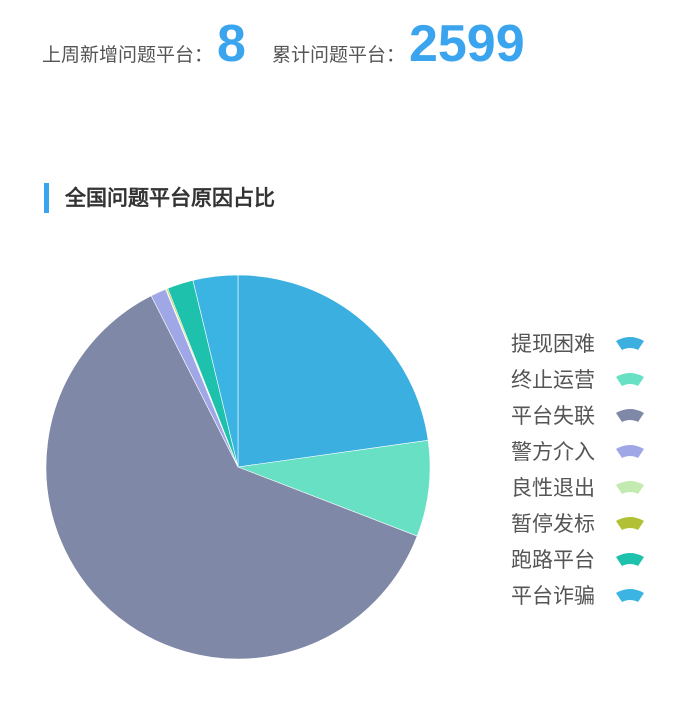  I want to click on legend-item: 平台失联, so click(578, 415).